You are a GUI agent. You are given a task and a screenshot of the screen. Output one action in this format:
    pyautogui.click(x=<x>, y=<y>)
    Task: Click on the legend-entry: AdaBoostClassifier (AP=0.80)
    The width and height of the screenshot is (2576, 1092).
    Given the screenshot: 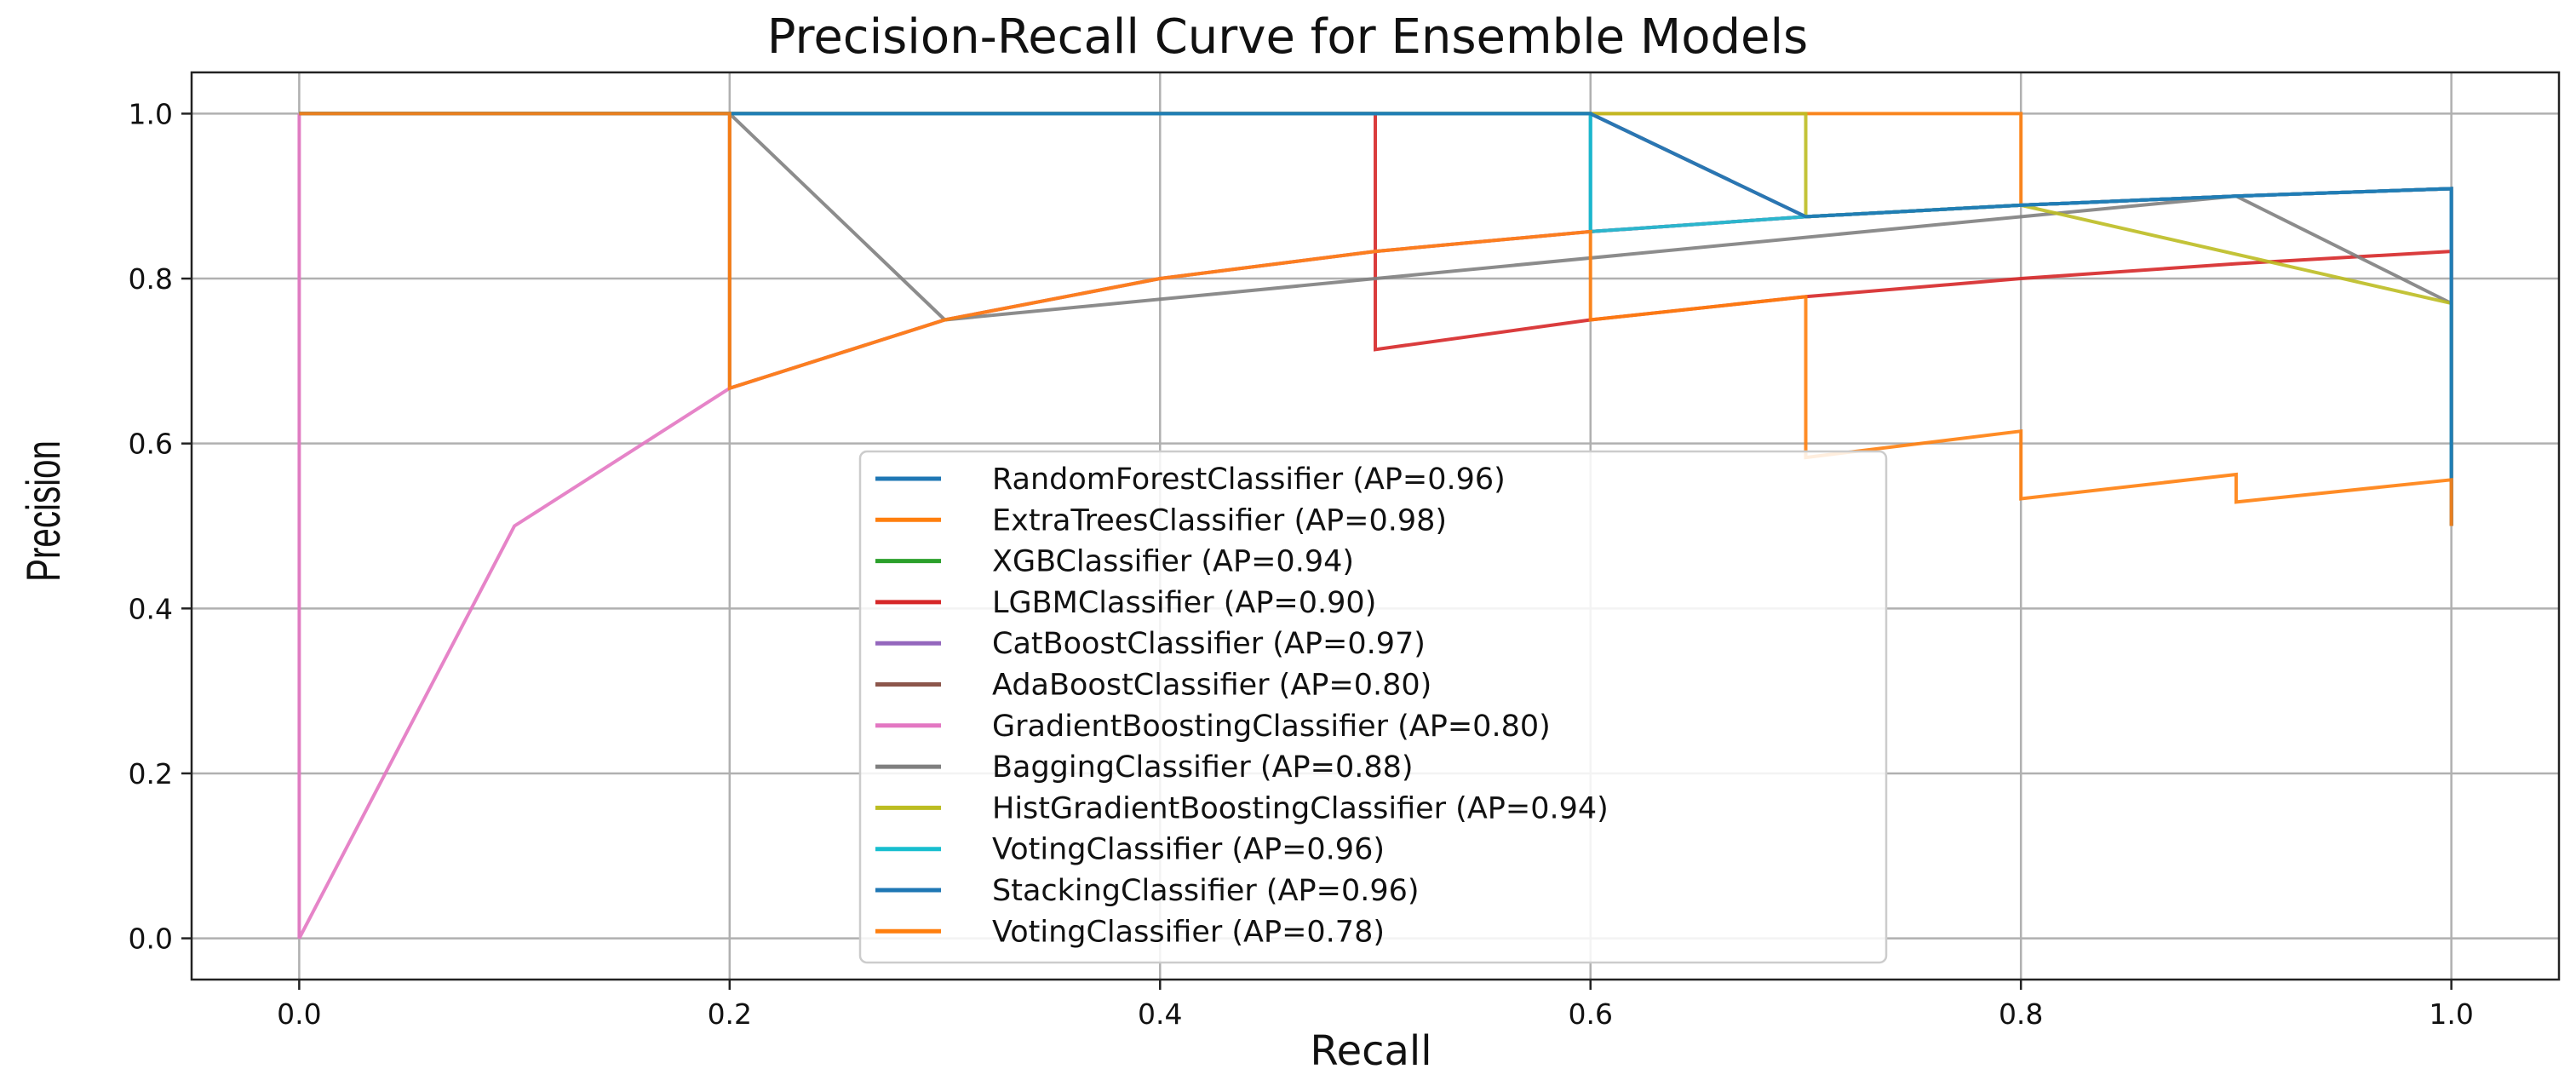 What is the action you would take?
    pyautogui.click(x=1211, y=686)
    